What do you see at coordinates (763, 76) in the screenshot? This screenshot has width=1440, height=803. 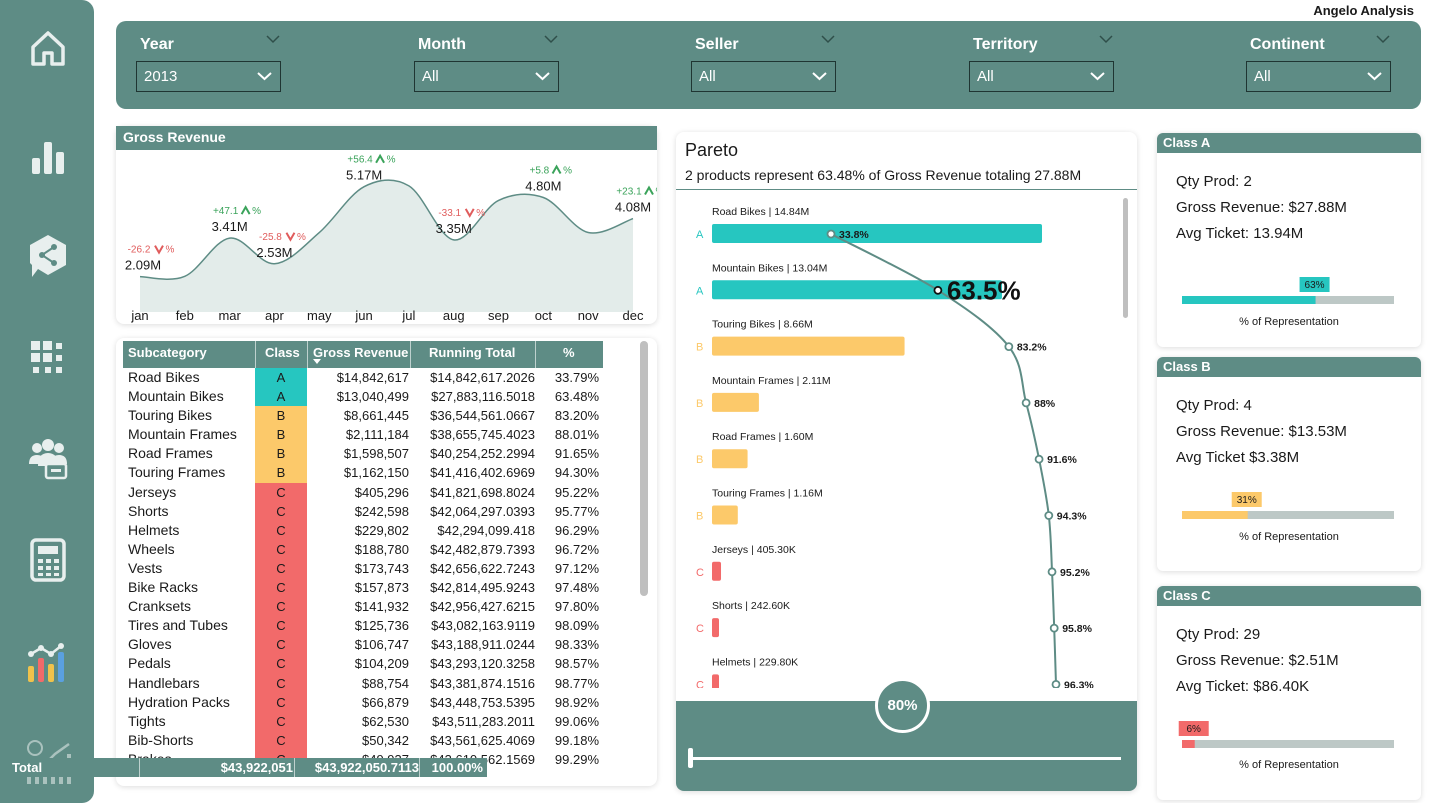 I see `seller-dropdown: All` at bounding box center [763, 76].